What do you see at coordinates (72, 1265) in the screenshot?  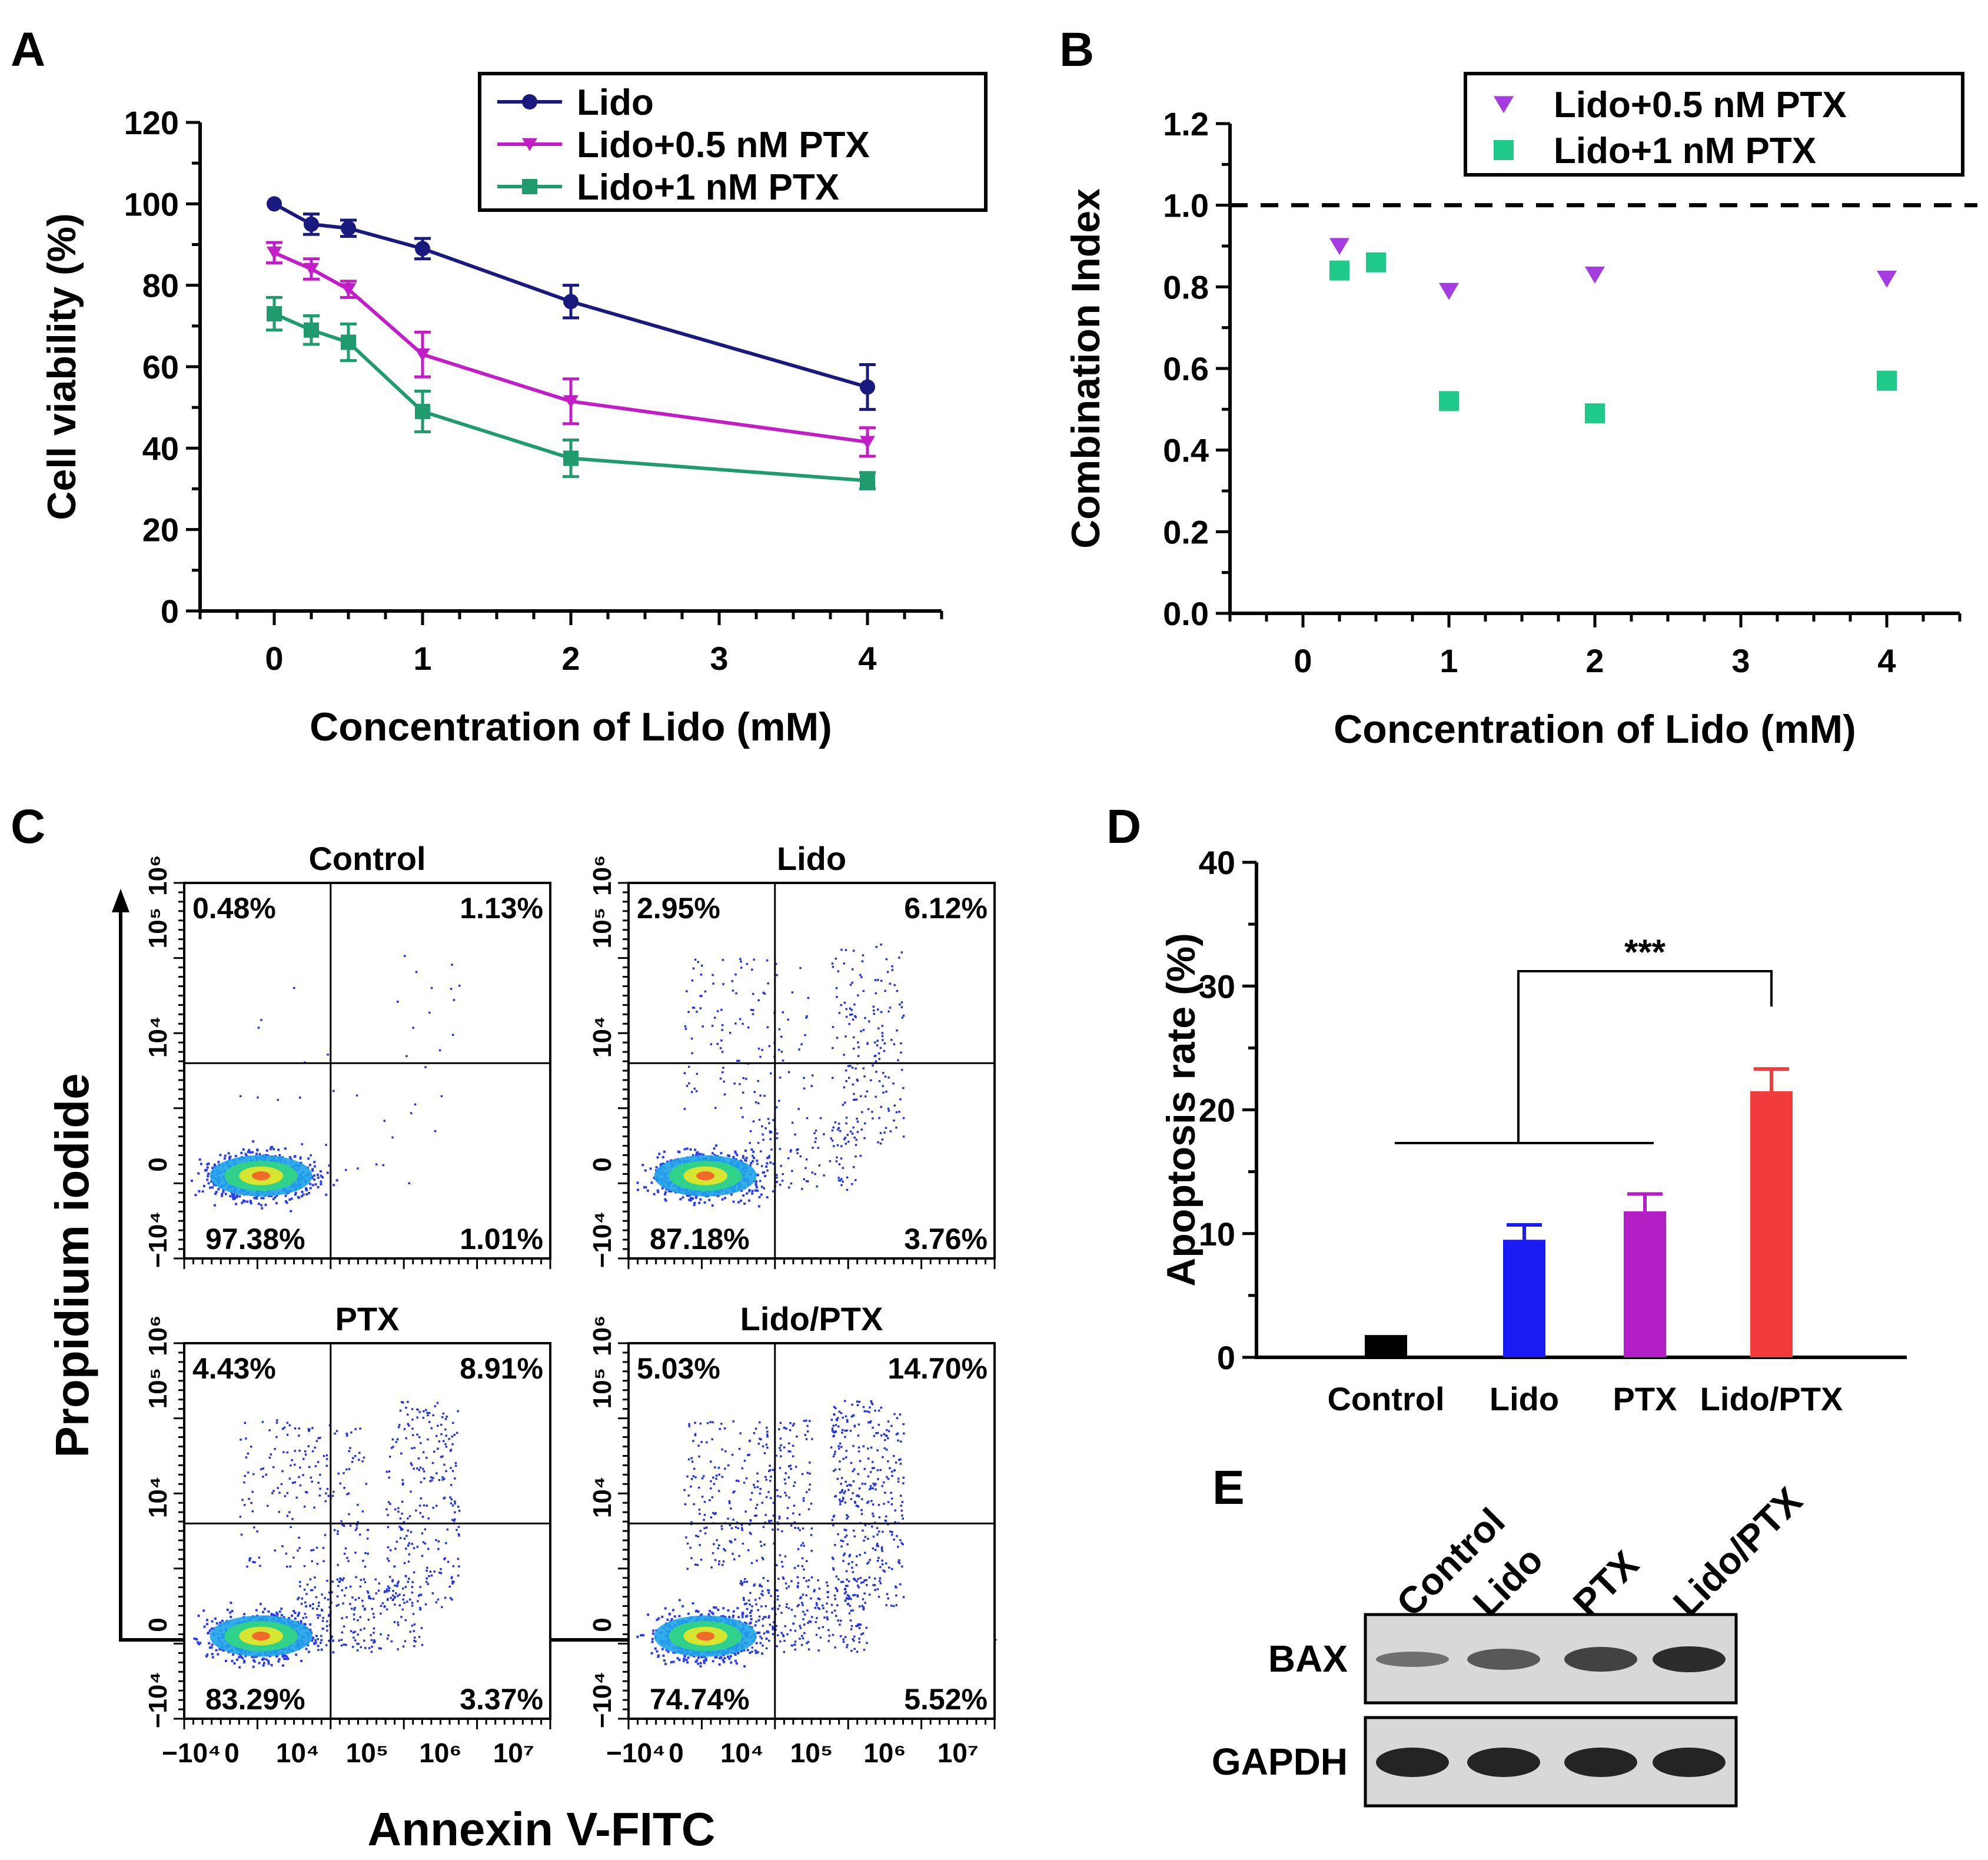 I see `y-axis-title: Propidium iodide` at bounding box center [72, 1265].